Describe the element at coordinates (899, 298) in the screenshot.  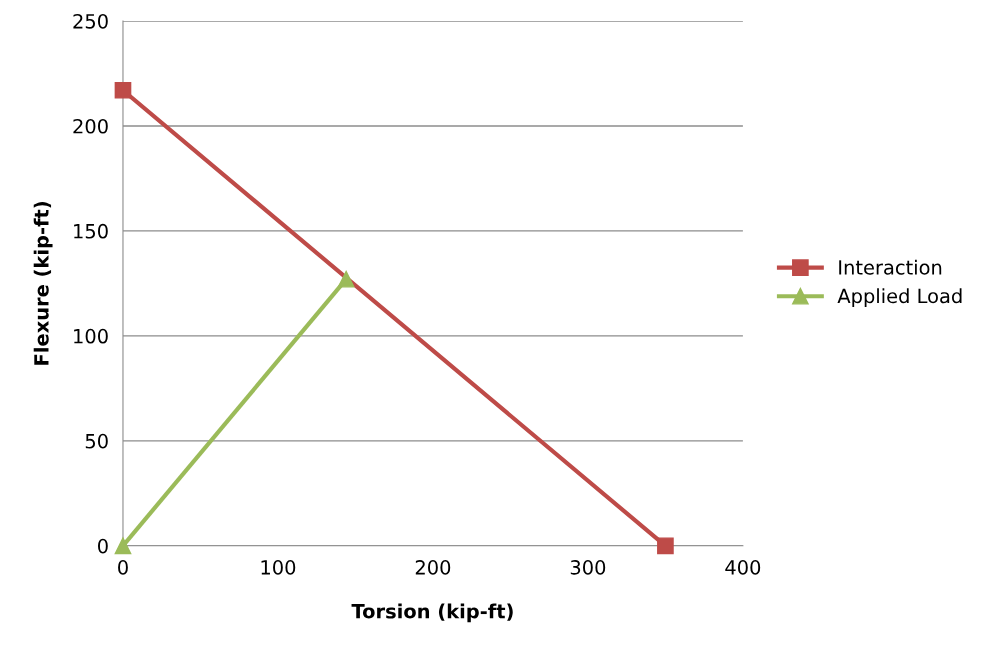
I see `legend-label: Applied Load` at that location.